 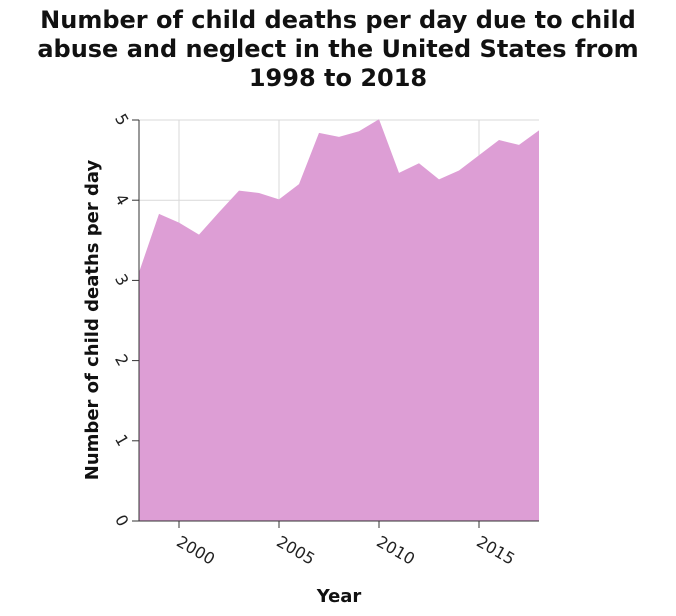 I want to click on y-tick-label: 0, so click(x=122, y=520).